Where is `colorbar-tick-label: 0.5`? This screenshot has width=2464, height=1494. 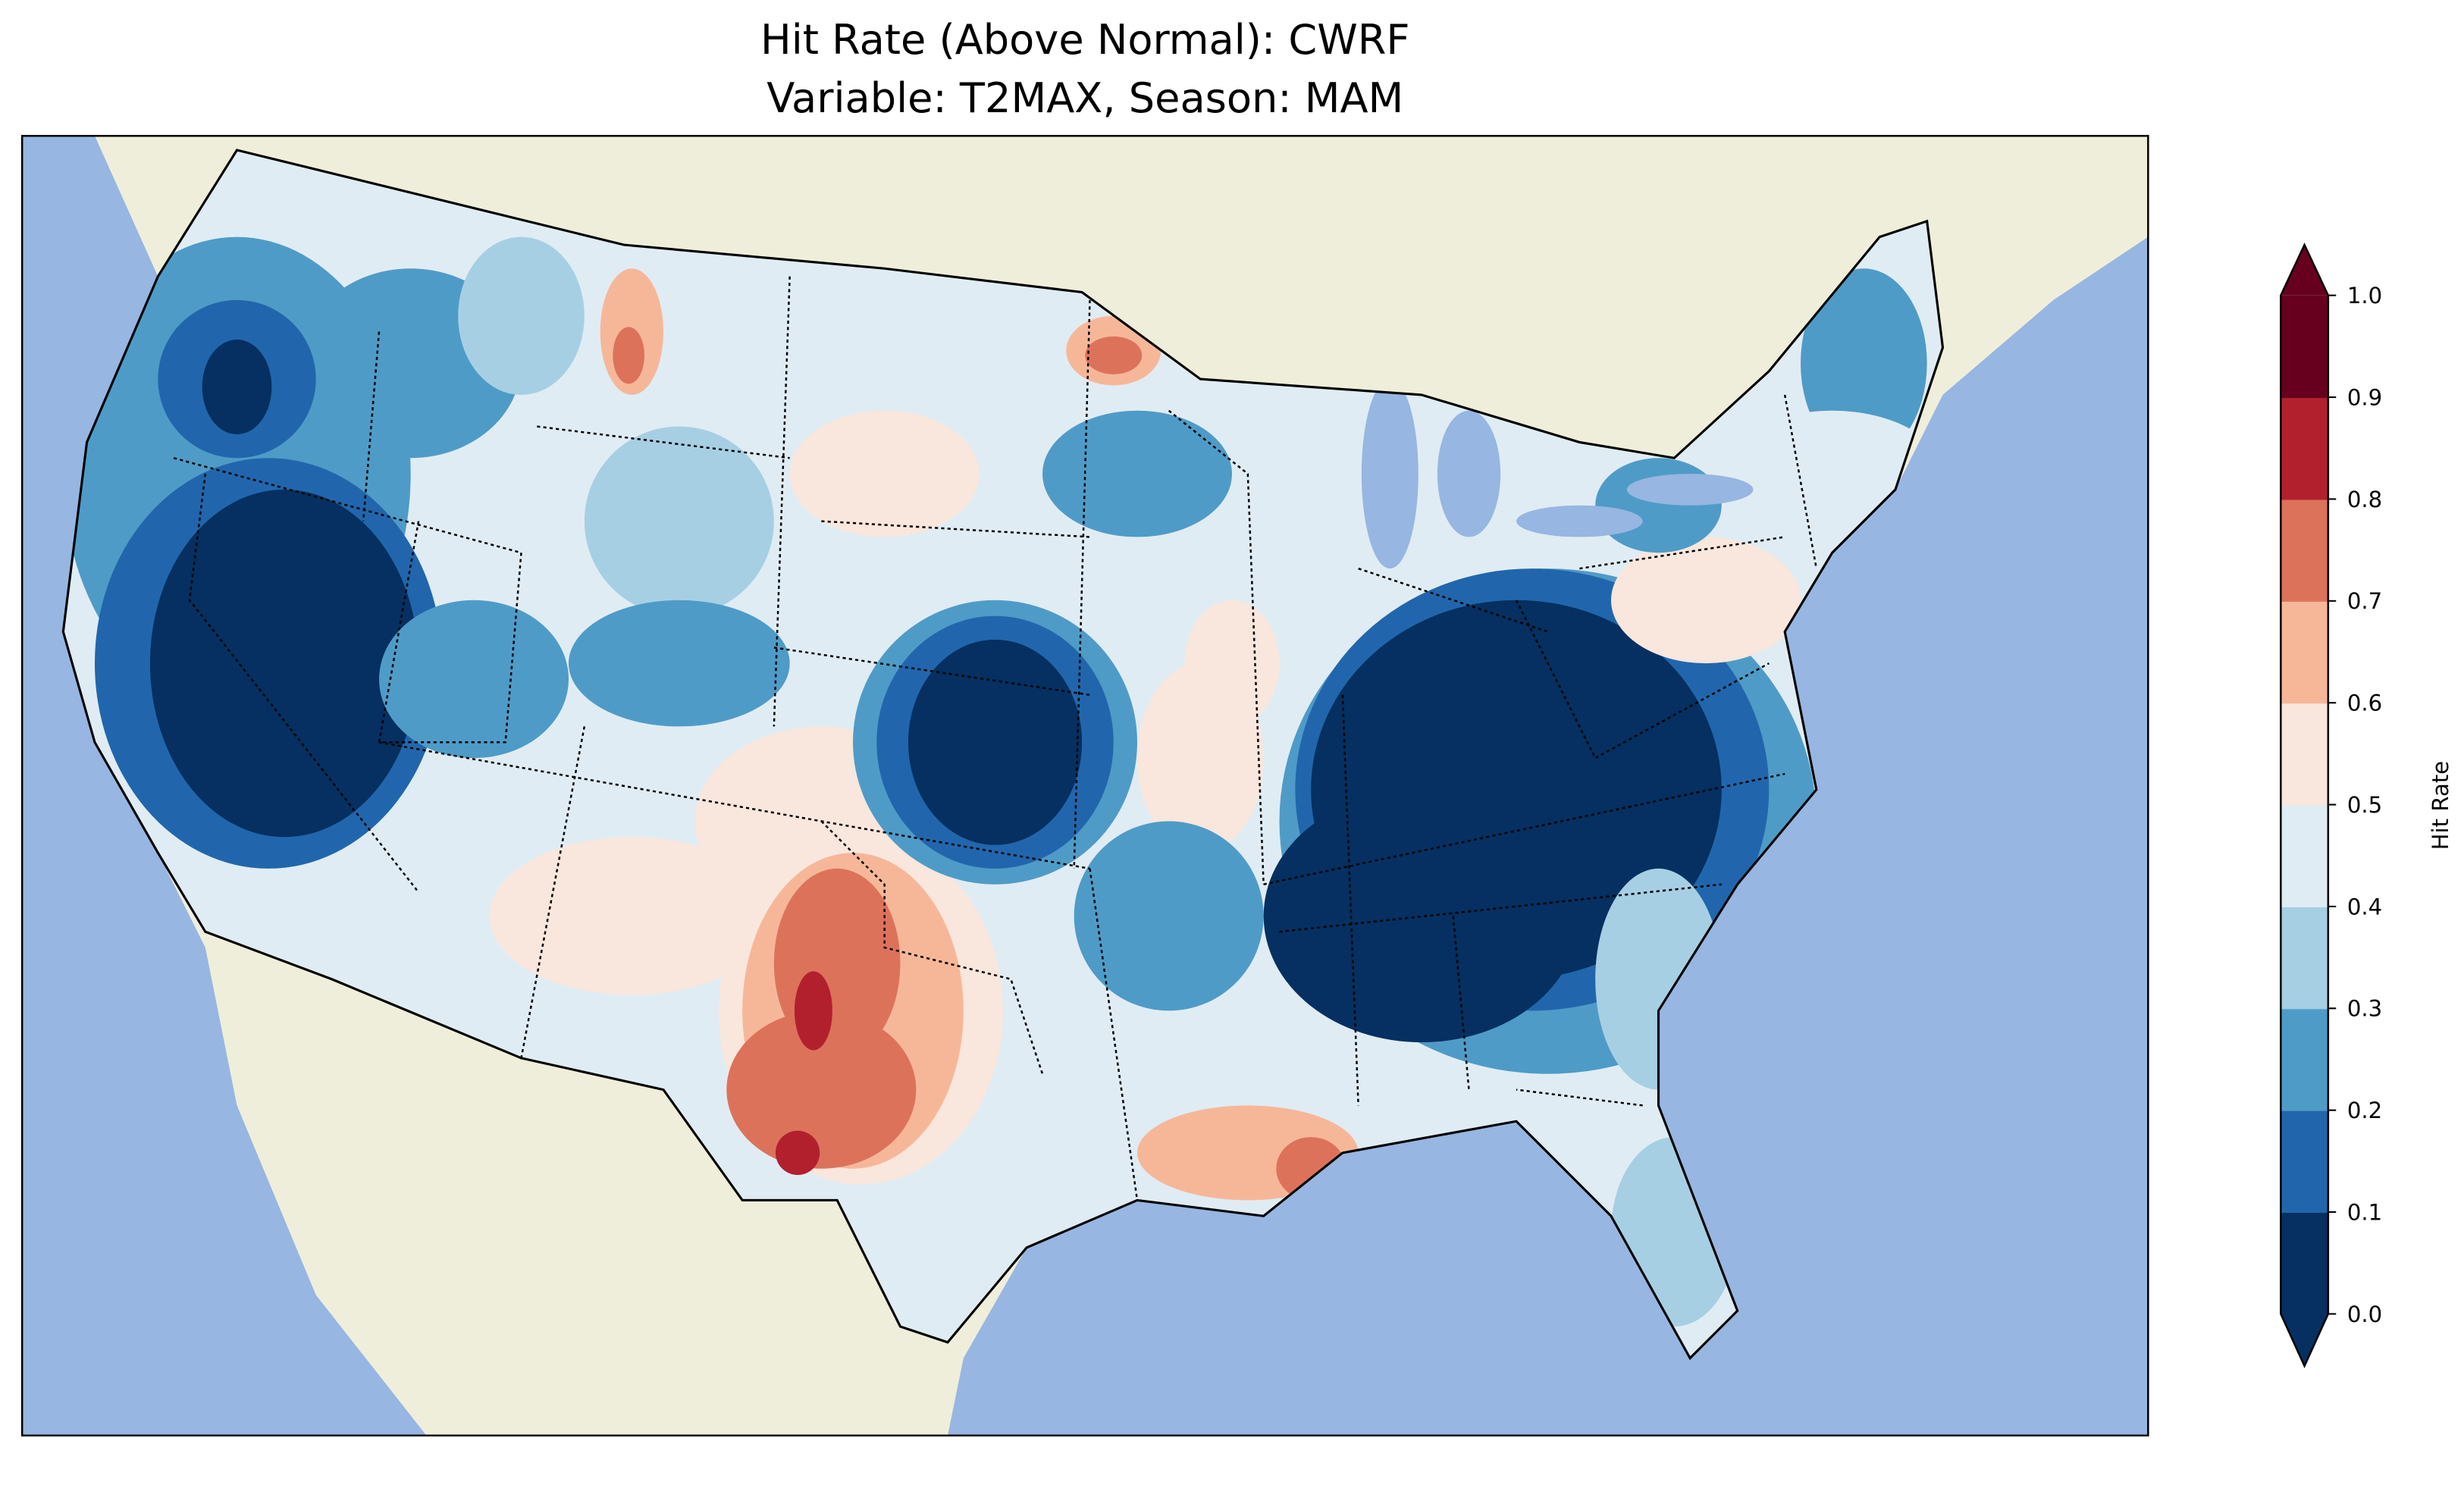 colorbar-tick-label: 0.5 is located at coordinates (2364, 805).